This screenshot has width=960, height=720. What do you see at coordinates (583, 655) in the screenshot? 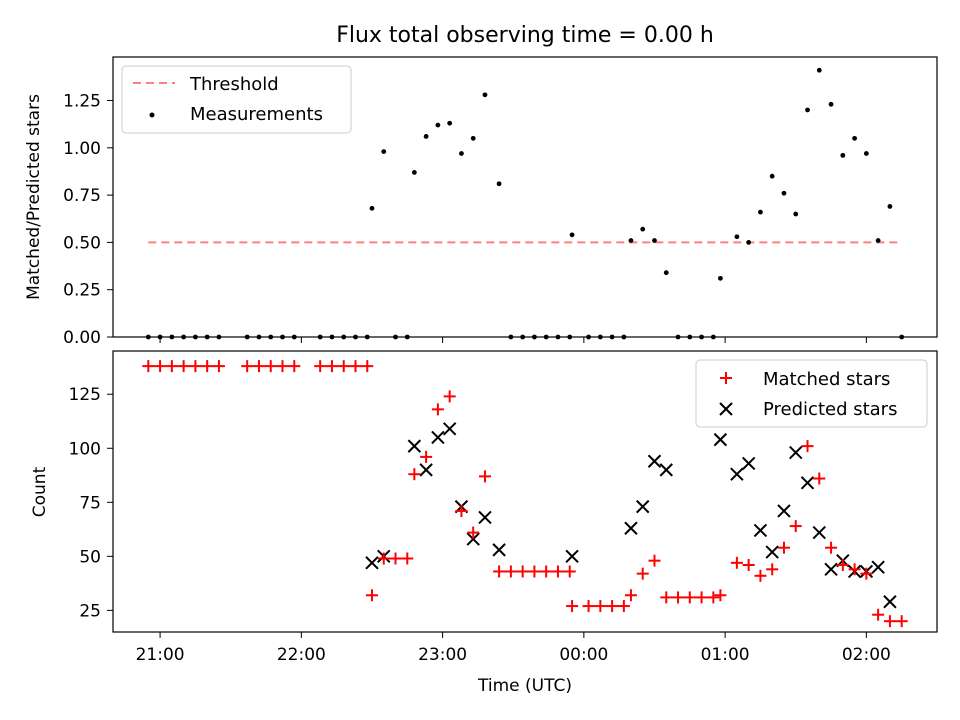
I see `bottom-x-tick-label: 00:00` at bounding box center [583, 655].